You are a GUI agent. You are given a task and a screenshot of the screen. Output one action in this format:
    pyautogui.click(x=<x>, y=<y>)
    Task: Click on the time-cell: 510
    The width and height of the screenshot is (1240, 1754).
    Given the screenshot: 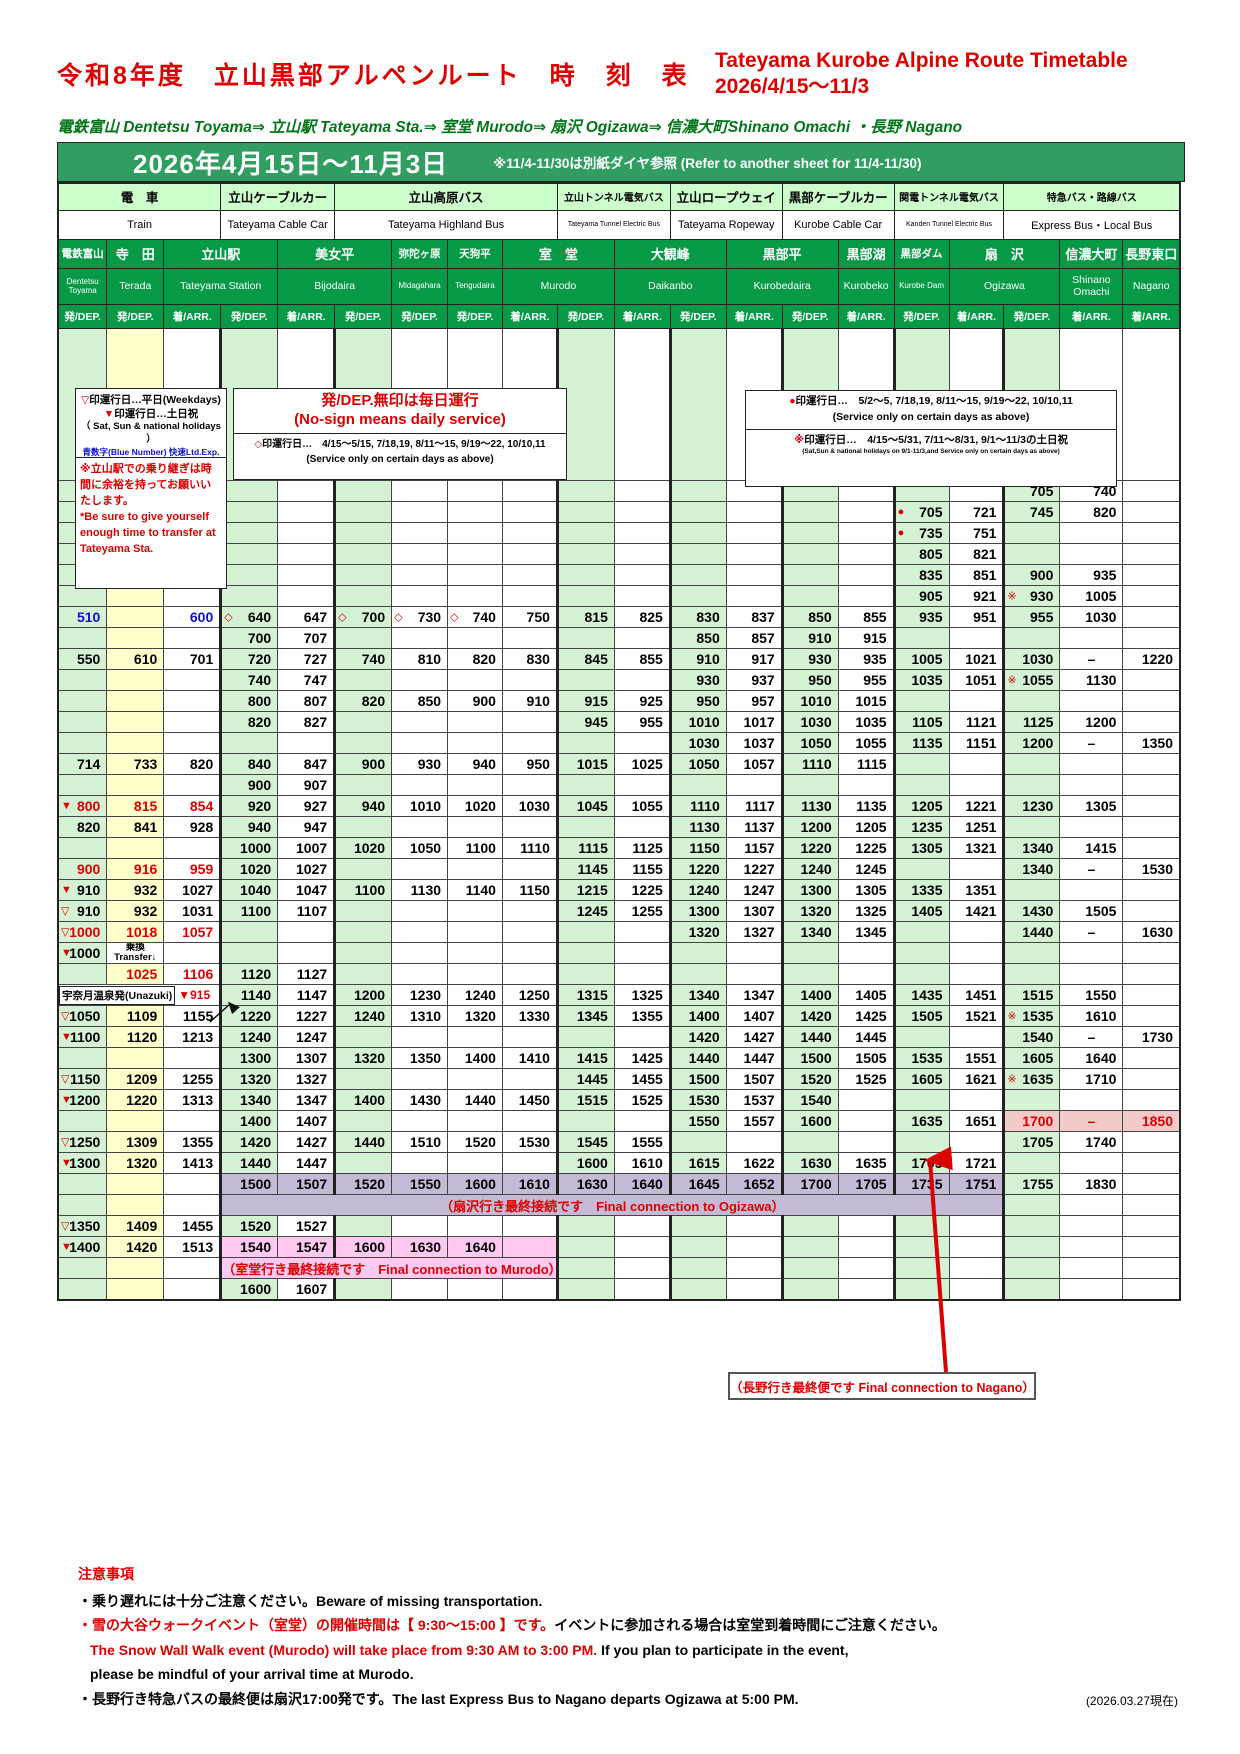 What is the action you would take?
    pyautogui.click(x=82, y=616)
    